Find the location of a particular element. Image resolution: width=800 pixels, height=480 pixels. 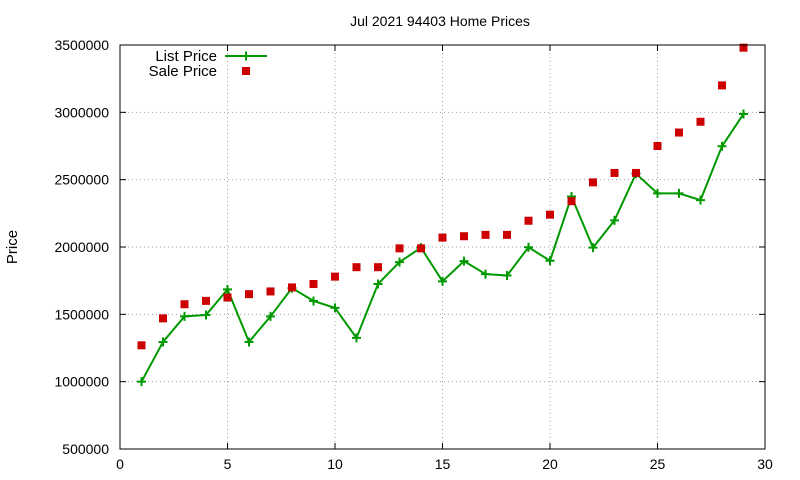

x-tick-label: 20 is located at coordinates (550, 464).